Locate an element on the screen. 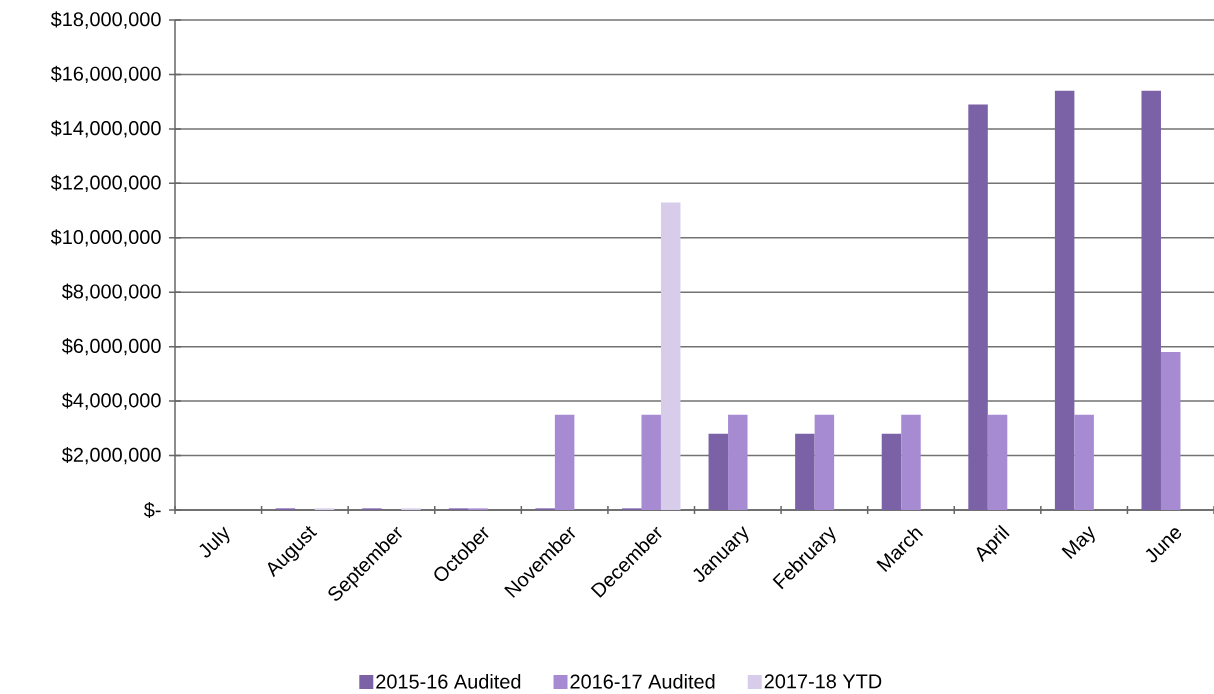 This screenshot has width=1214, height=694. legend-label: 2015-16 Audited is located at coordinates (448, 681).